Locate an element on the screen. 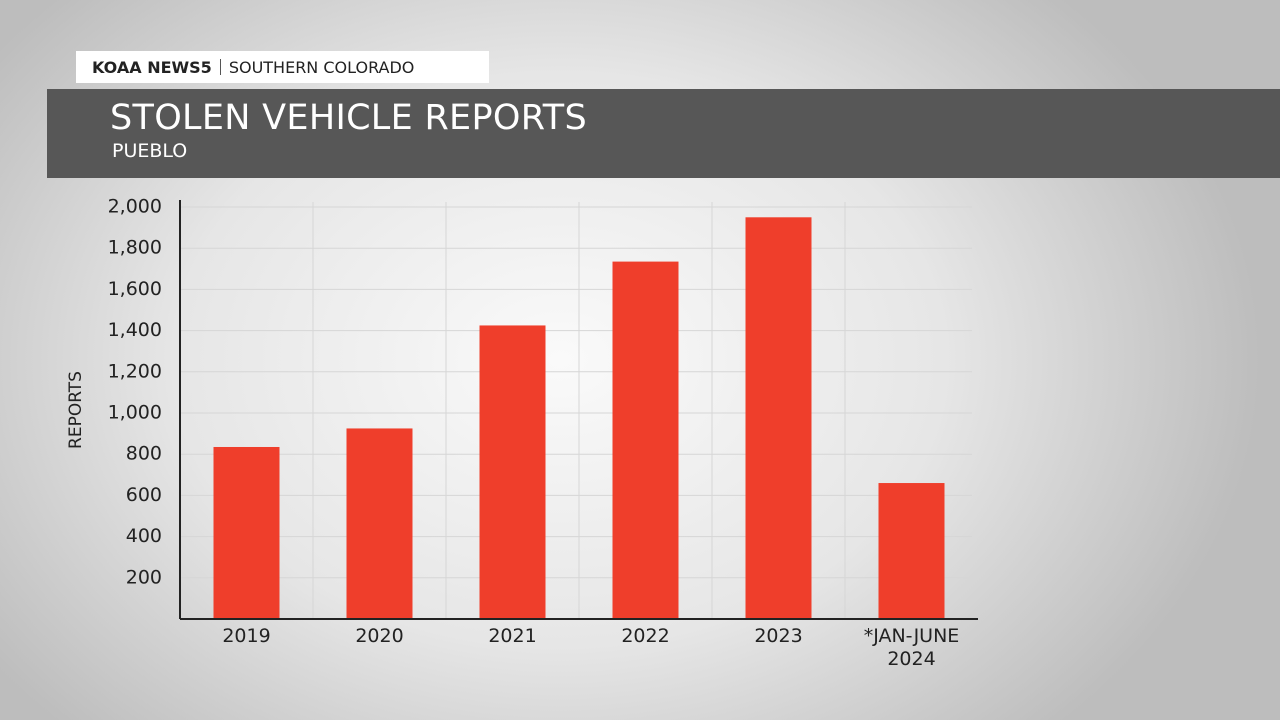 Image resolution: width=1280 pixels, height=720 pixels. brand: KOAA NEWS5 is located at coordinates (152, 67).